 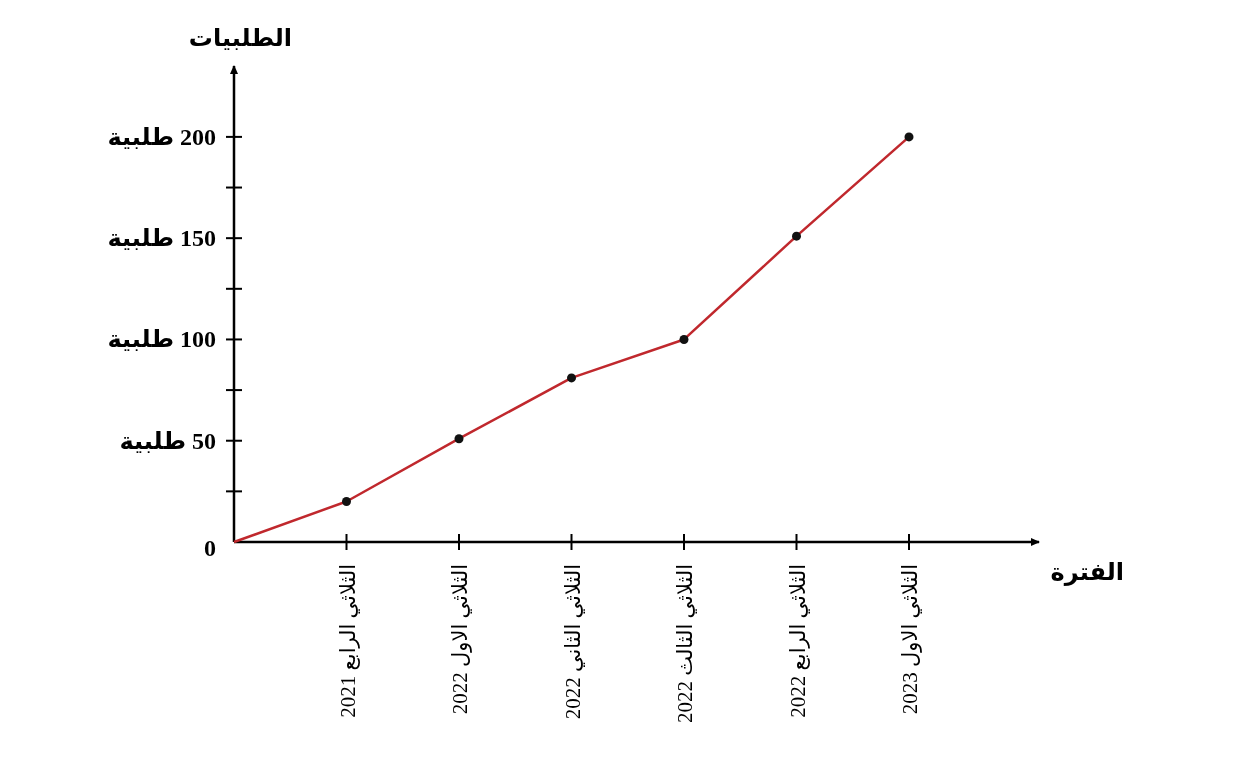 I want to click on x-tick-label: الثلاثي الاول 2022, so click(x=460, y=639).